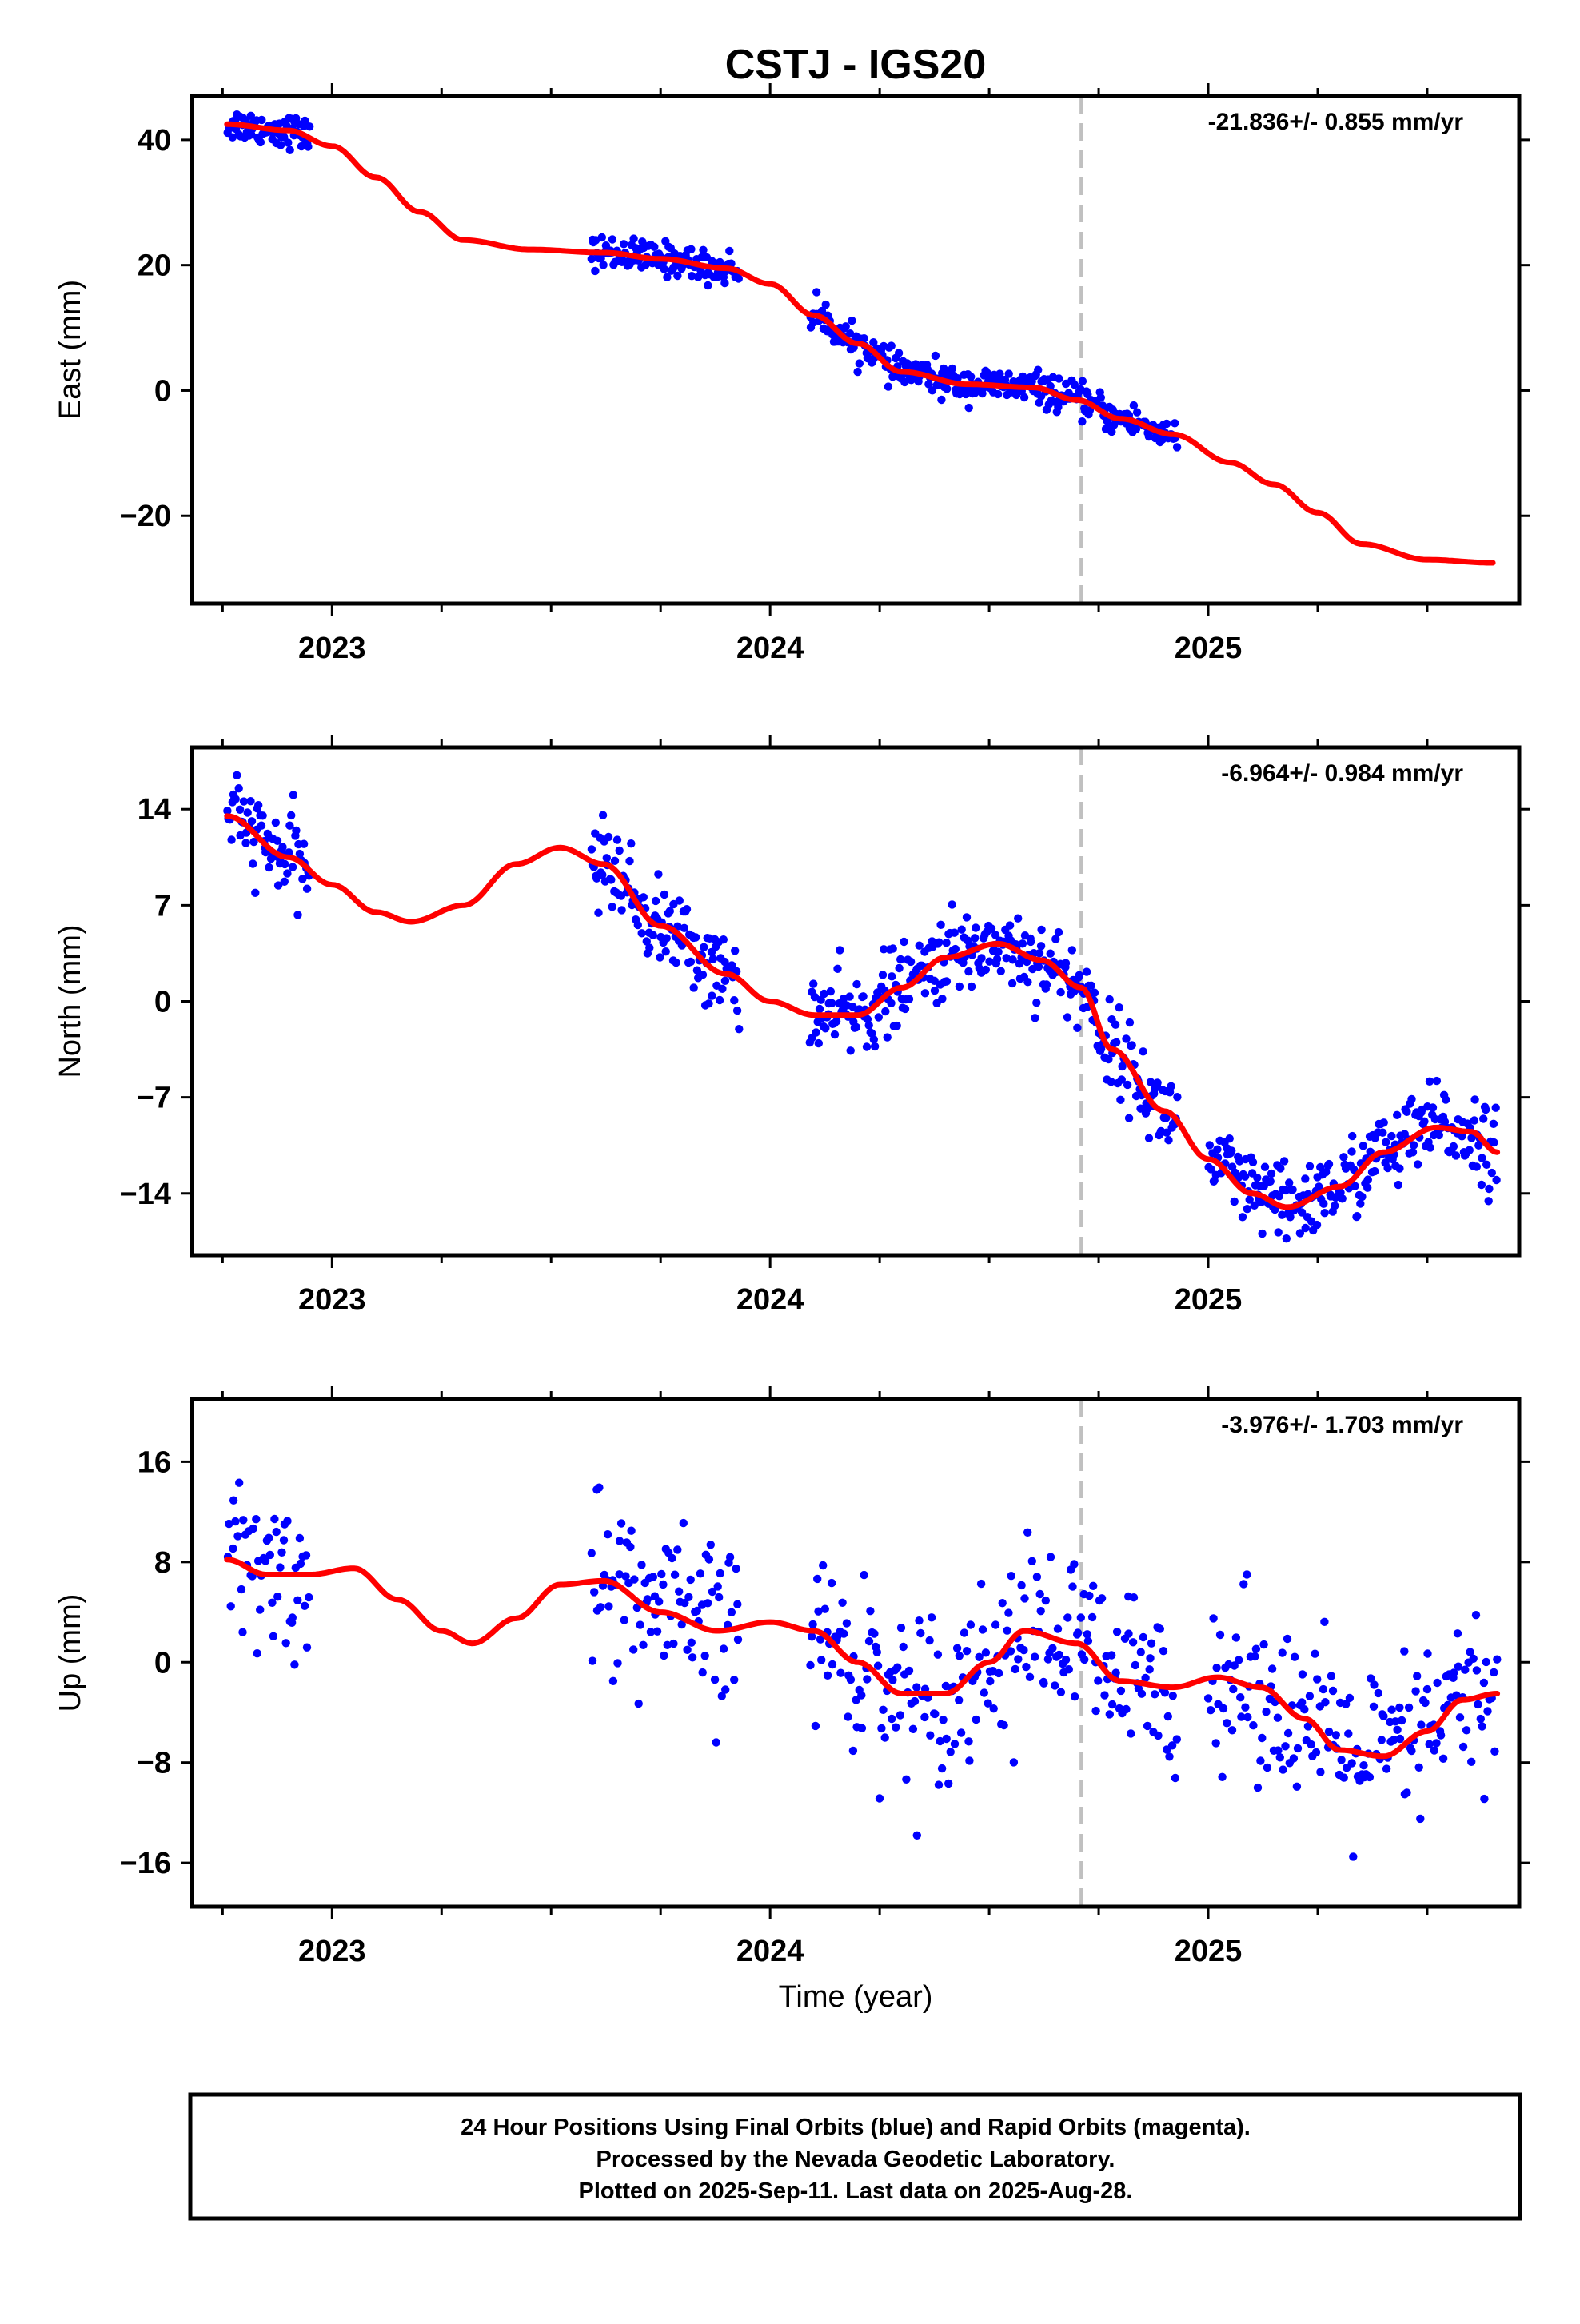  What do you see at coordinates (332, 649) in the screenshot?
I see `x-tick-label: 2023` at bounding box center [332, 649].